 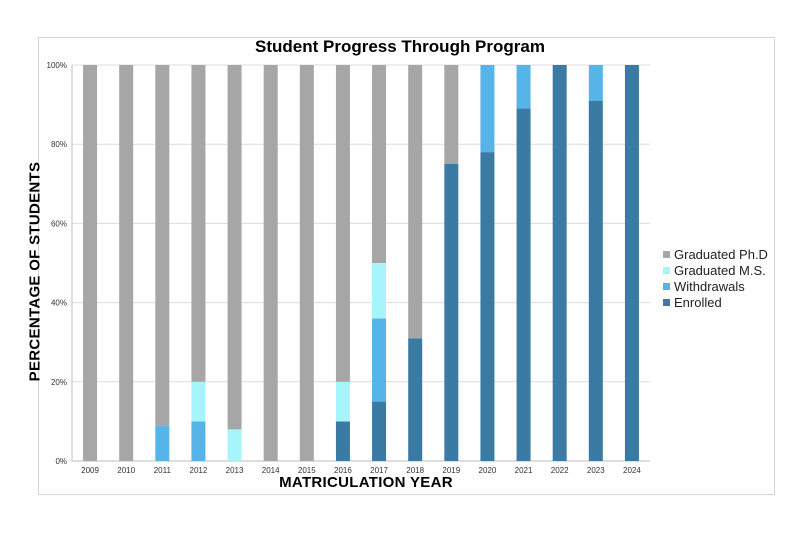 I want to click on bar-enrolled-2017, so click(x=379, y=431).